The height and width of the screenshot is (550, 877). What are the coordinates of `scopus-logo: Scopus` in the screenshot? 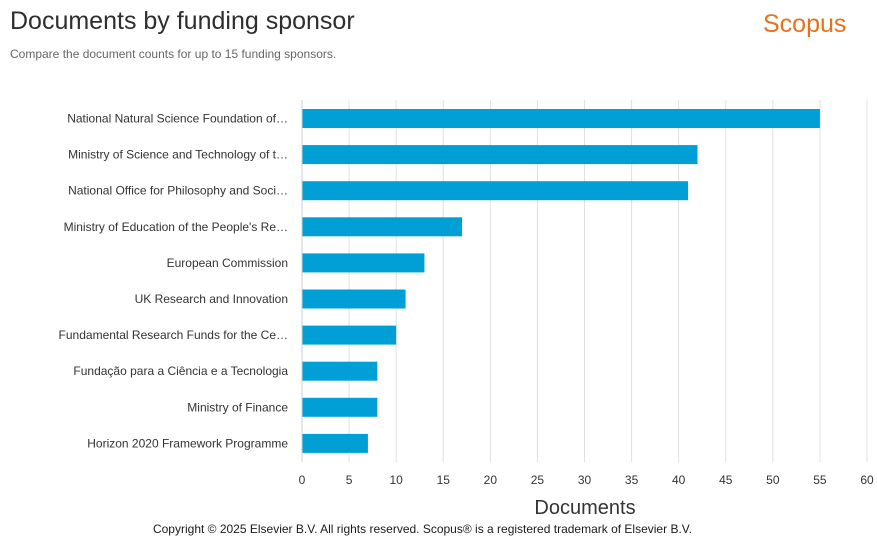 It's located at (805, 24).